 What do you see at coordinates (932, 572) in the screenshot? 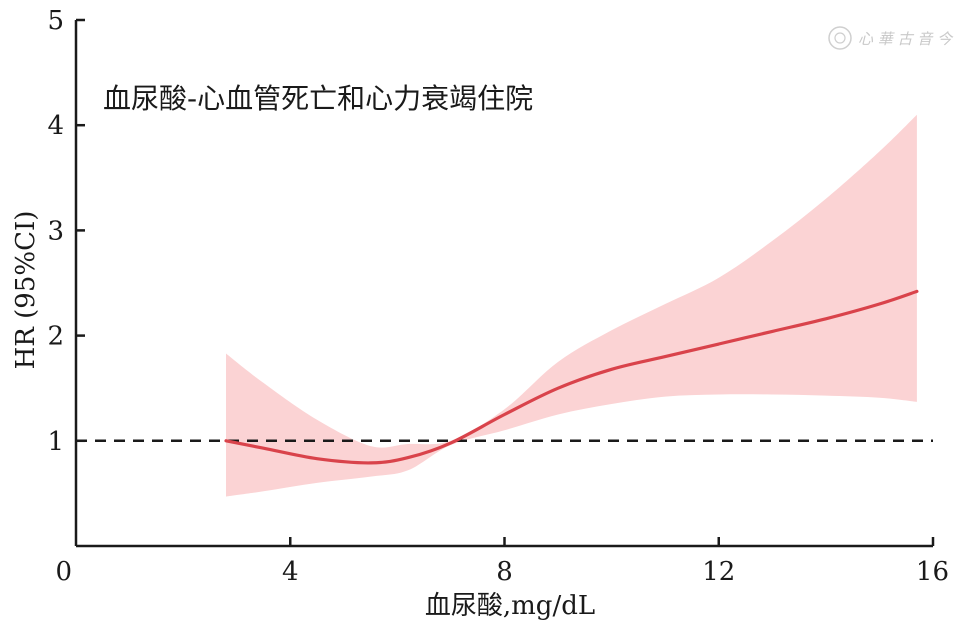
I see `x-tick-label: 16` at bounding box center [932, 572].